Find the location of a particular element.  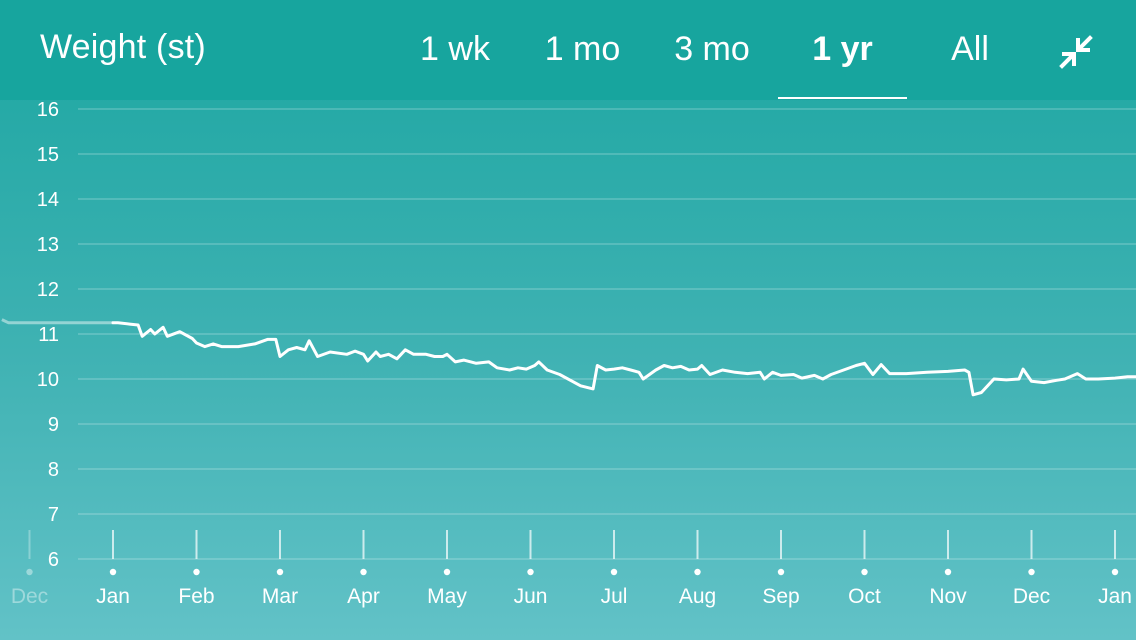

tab-1-month: 1 mo is located at coordinates (582, 49).